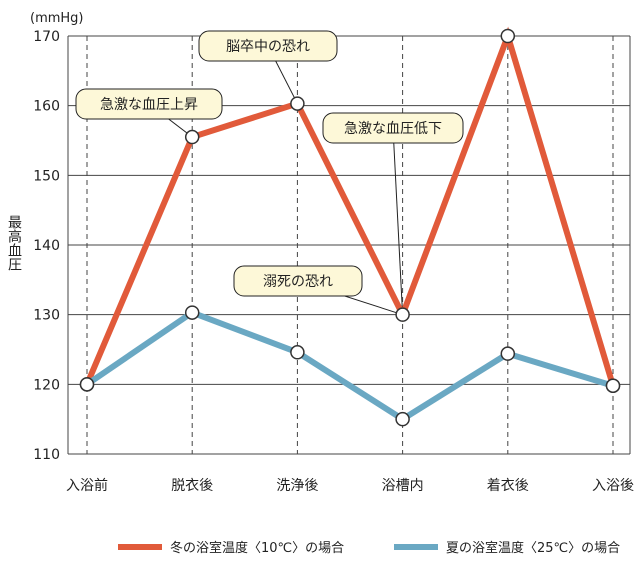 The width and height of the screenshot is (640, 570). What do you see at coordinates (508, 486) in the screenshot?
I see `x-tick-label: 着衣後` at bounding box center [508, 486].